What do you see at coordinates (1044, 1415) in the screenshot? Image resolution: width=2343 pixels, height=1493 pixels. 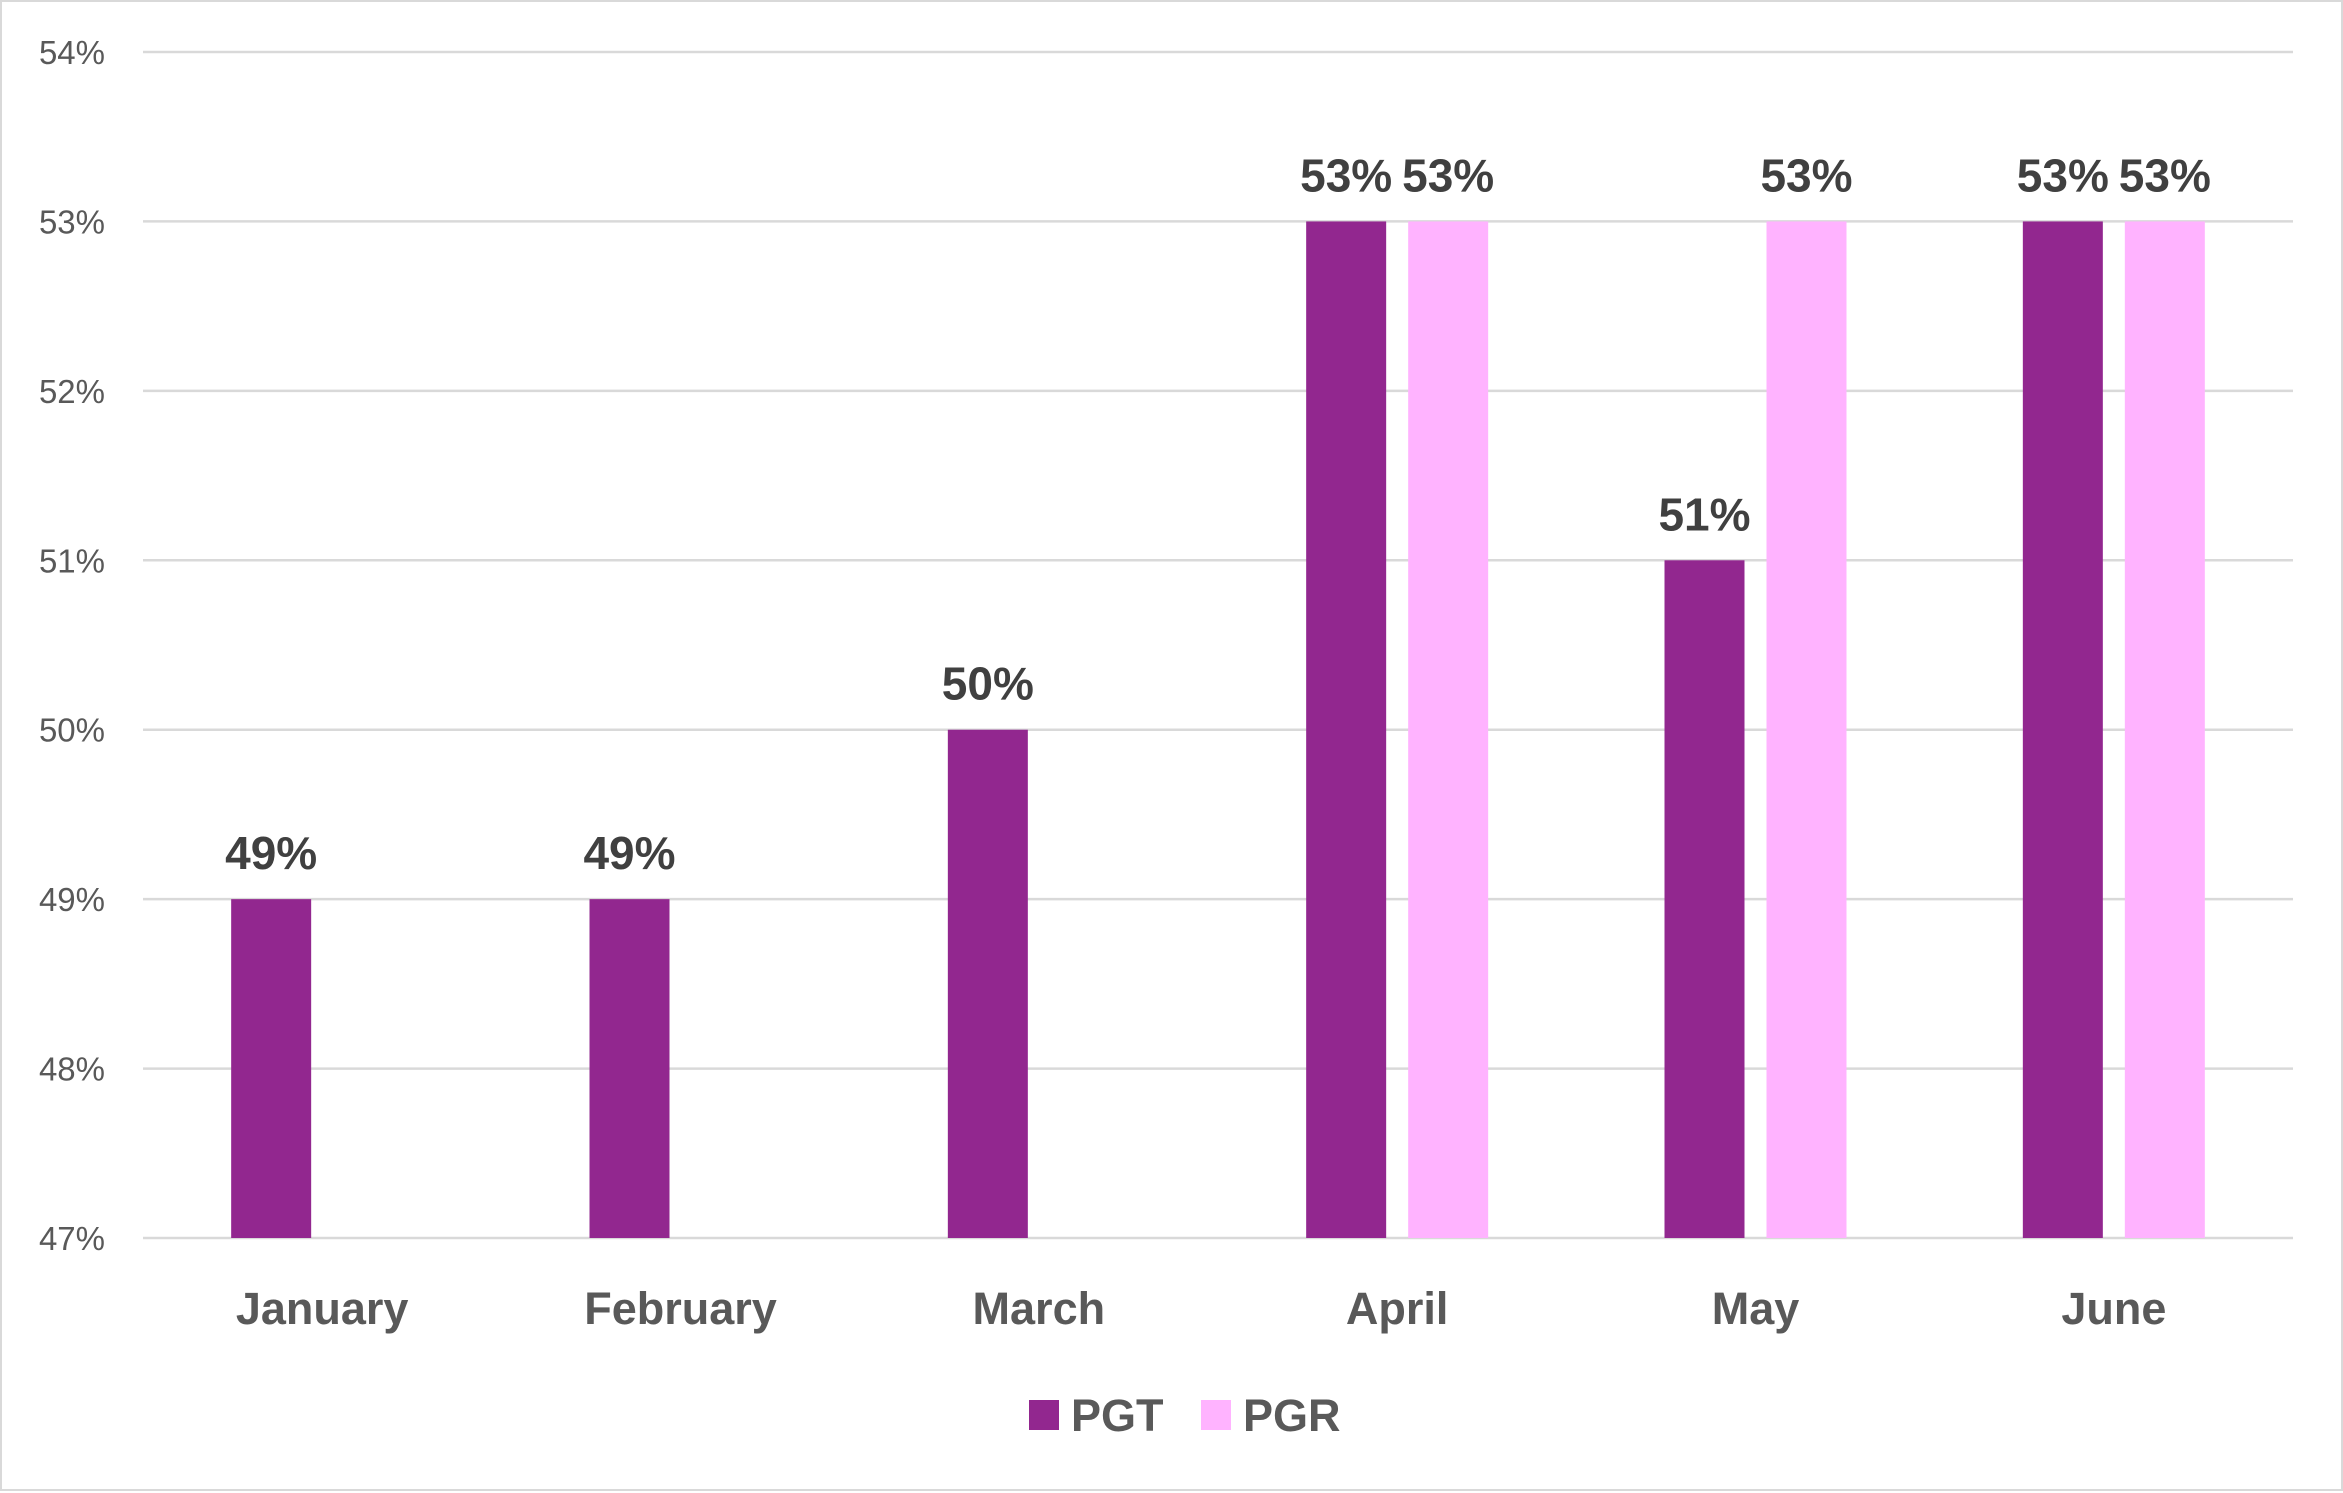 I see `legend-swatch-pgt` at bounding box center [1044, 1415].